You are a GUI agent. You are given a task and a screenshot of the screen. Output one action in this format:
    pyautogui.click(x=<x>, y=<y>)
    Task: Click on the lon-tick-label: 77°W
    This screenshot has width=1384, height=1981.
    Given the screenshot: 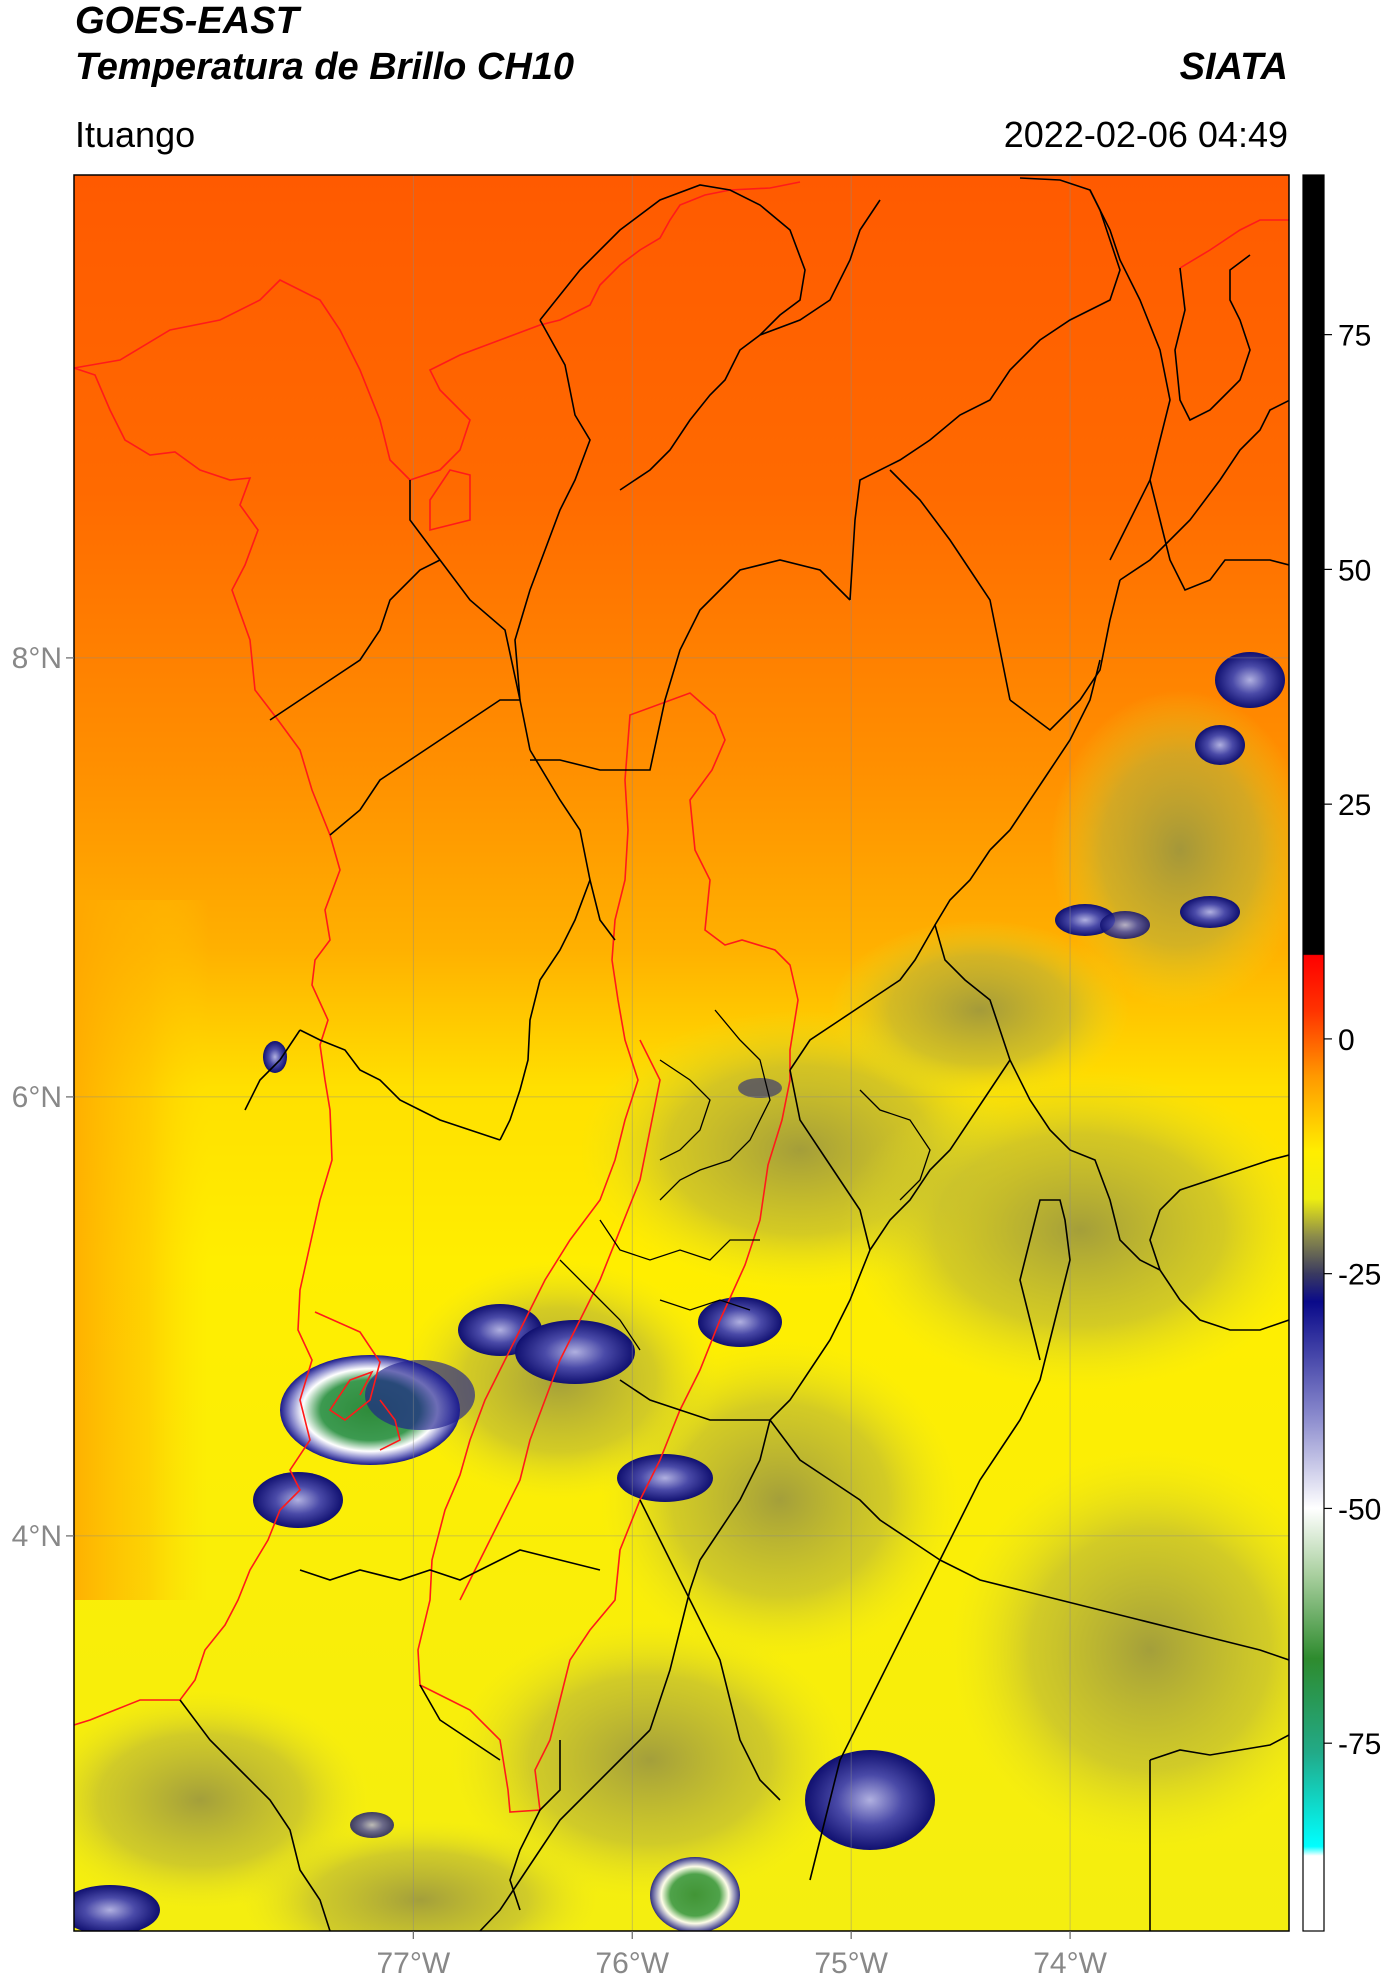 What is the action you would take?
    pyautogui.click(x=413, y=1963)
    